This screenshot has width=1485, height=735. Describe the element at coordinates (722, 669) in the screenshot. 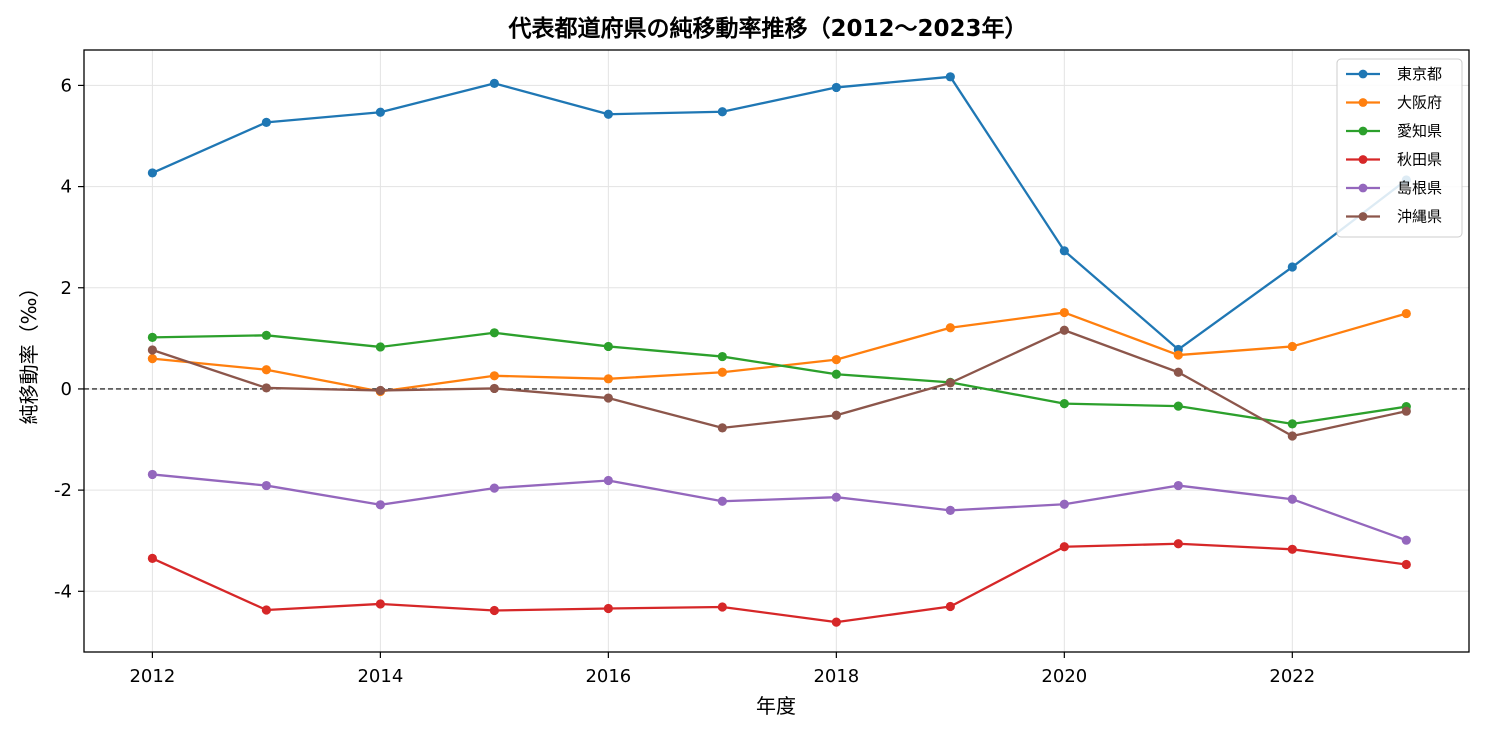

I see `x-axis-ticks: 2012 2014 2016 2018 2020 2022` at that location.